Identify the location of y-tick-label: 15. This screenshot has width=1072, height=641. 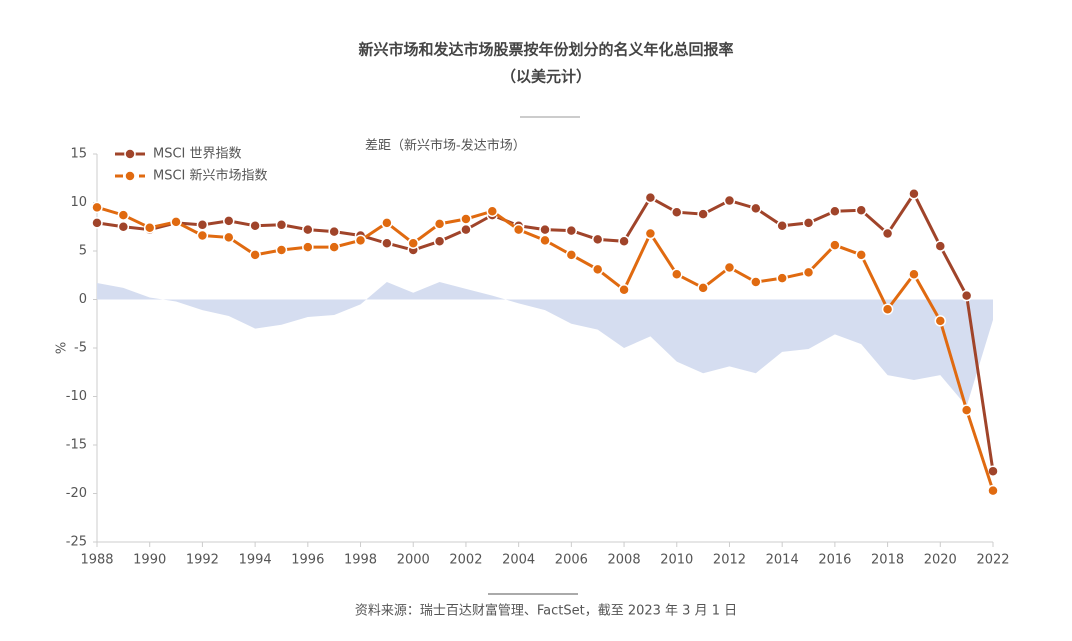
(78, 154).